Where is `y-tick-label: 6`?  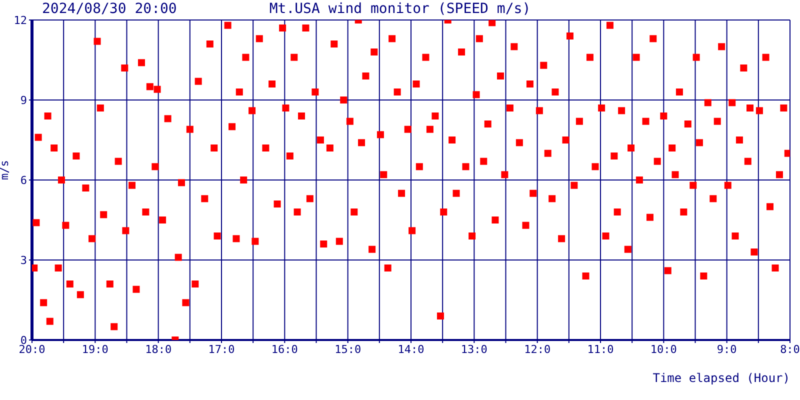
y-tick-label: 6 is located at coordinates (23, 180).